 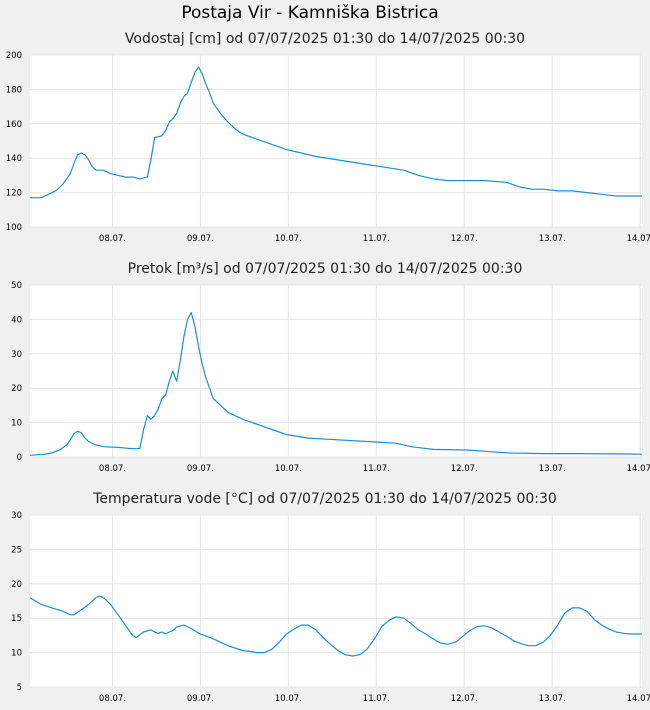 What do you see at coordinates (14, 125) in the screenshot?
I see `water-level-y-tick-label: 160` at bounding box center [14, 125].